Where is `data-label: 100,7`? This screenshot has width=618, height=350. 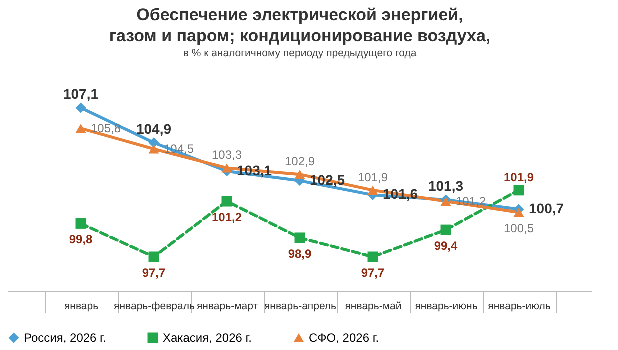 data-label: 100,7 is located at coordinates (546, 208).